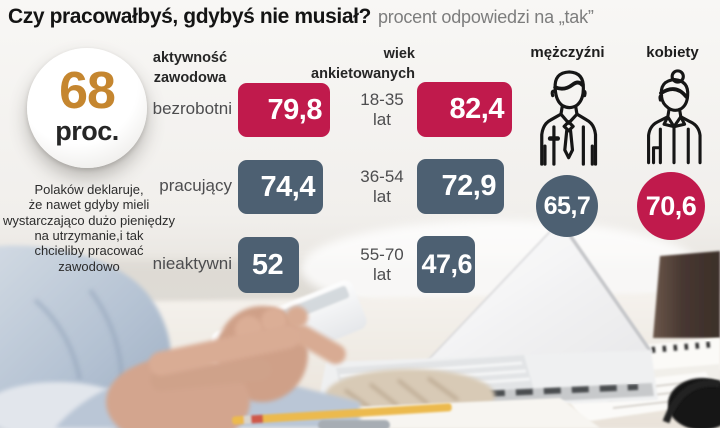  What do you see at coordinates (211, 375) in the screenshot?
I see `photo-finger` at bounding box center [211, 375].